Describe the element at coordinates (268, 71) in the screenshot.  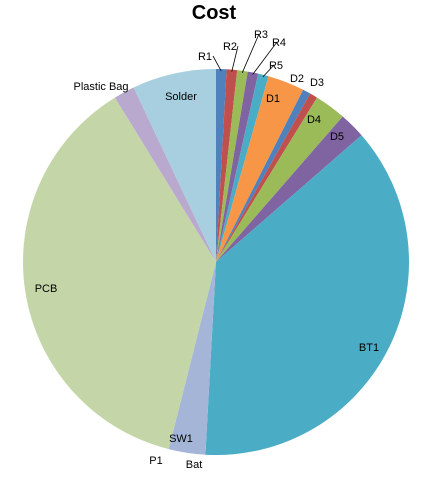
I see `leader-r5` at that location.